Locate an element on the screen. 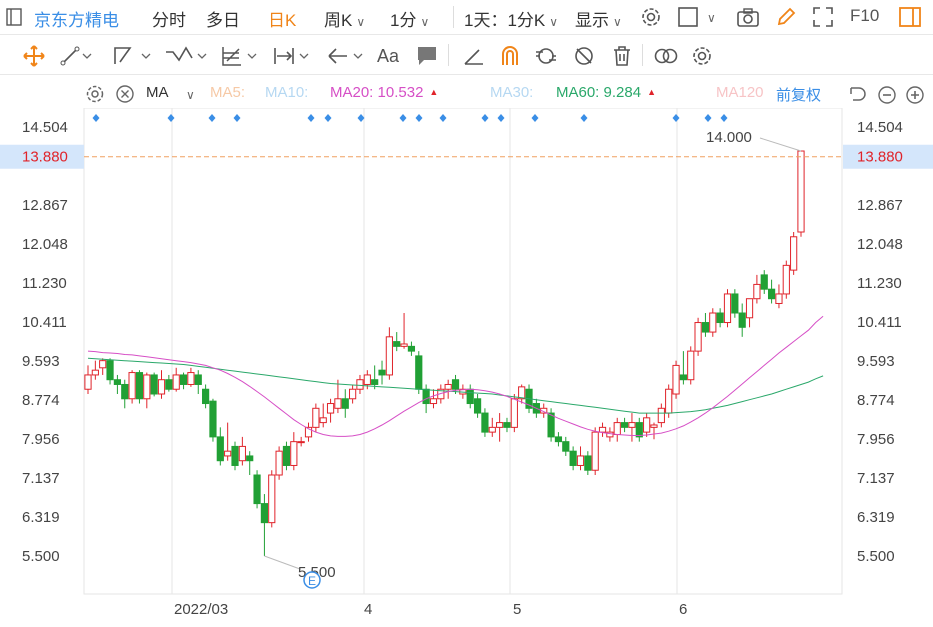 The height and width of the screenshot is (627, 933). comment-tool-icon is located at coordinates (427, 56).